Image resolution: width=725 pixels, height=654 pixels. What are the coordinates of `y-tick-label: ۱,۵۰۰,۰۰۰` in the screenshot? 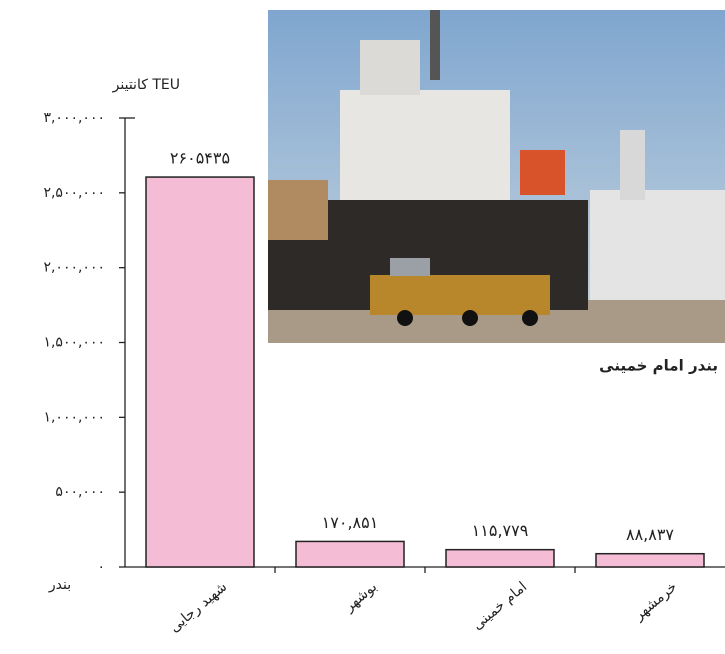 It's located at (74, 343).